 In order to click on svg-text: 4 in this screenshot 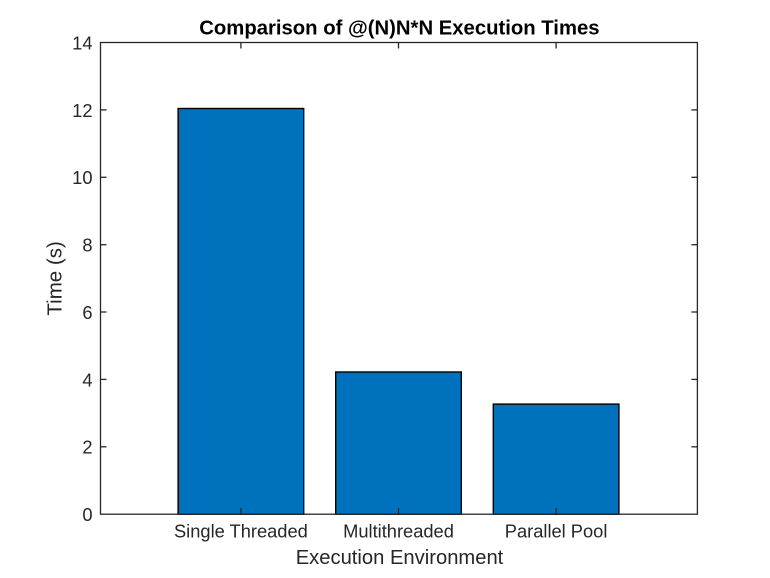, I will do `click(87, 379)`.